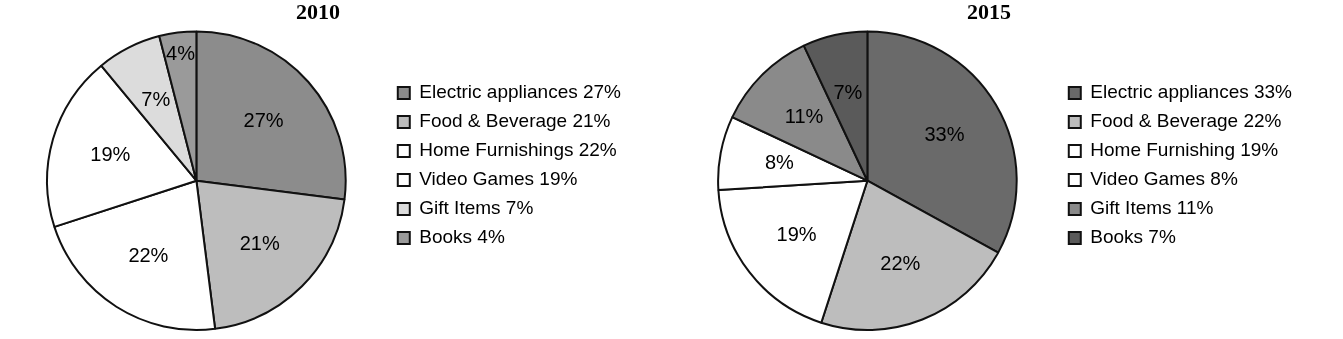 Image resolution: width=1343 pixels, height=339 pixels. What do you see at coordinates (318, 12) in the screenshot?
I see `chart-title: 2010` at bounding box center [318, 12].